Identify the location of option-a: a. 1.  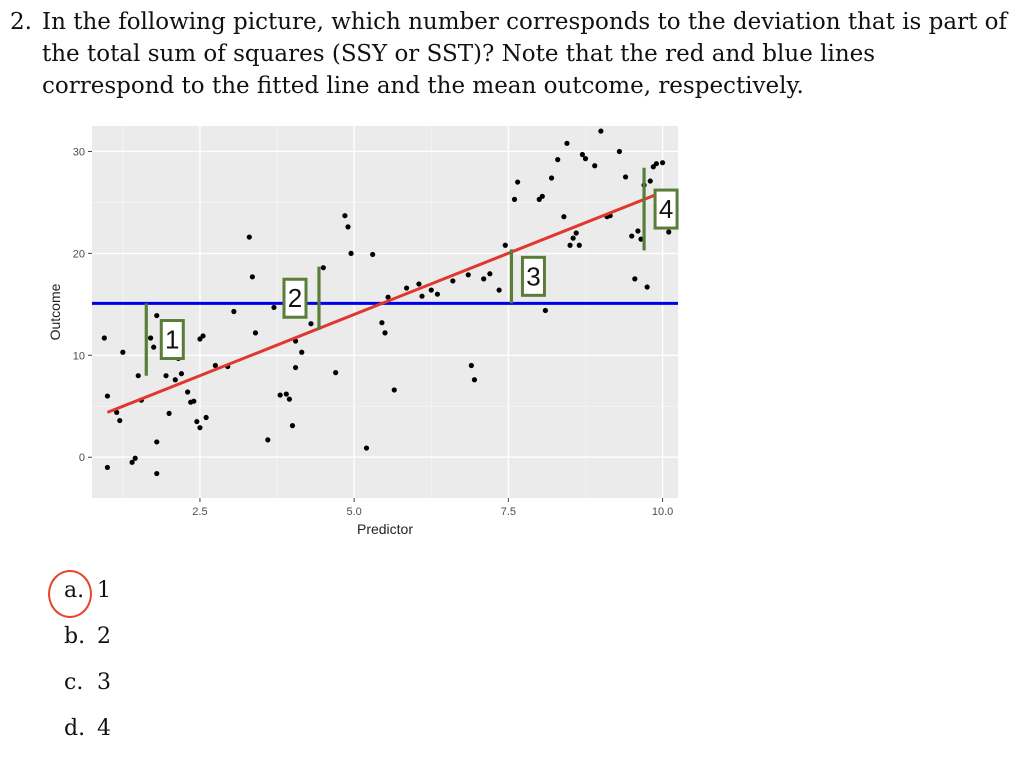
(87, 590).